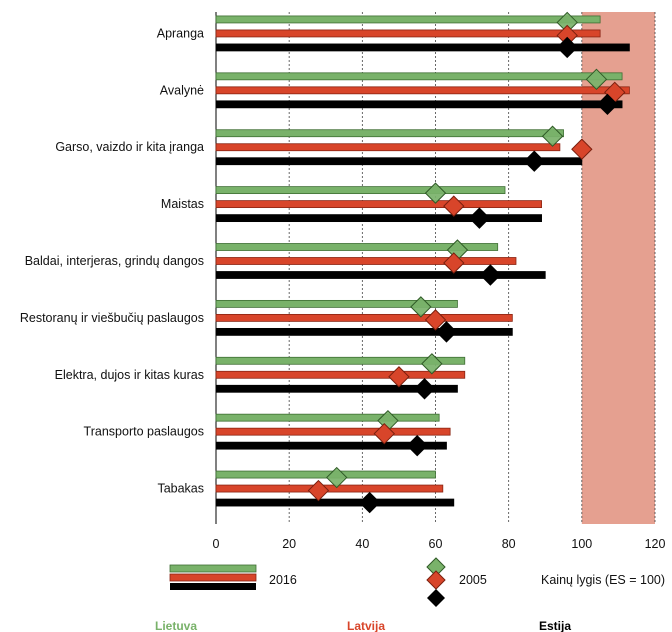 Image resolution: width=672 pixels, height=632 pixels. I want to click on x-tick-label: 60, so click(436, 544).